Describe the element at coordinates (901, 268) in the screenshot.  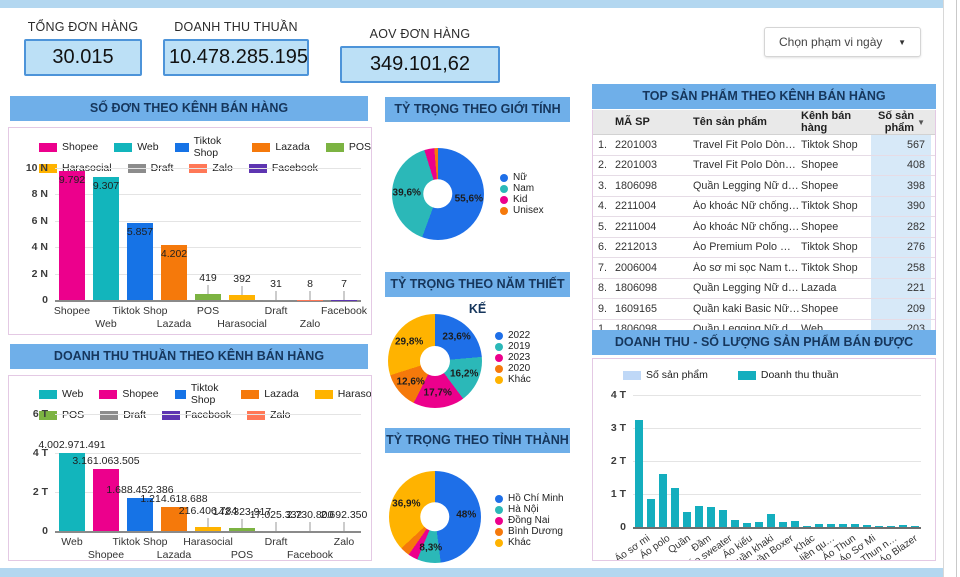
I see `cell-qty: 258` at that location.